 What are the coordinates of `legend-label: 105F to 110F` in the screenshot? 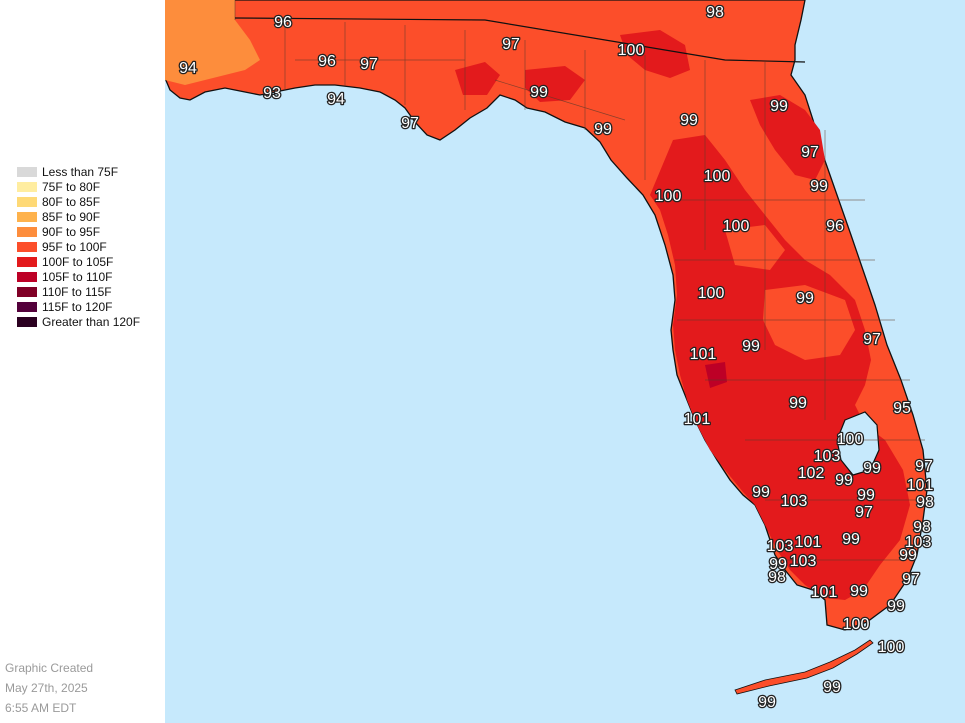 It's located at (77, 276).